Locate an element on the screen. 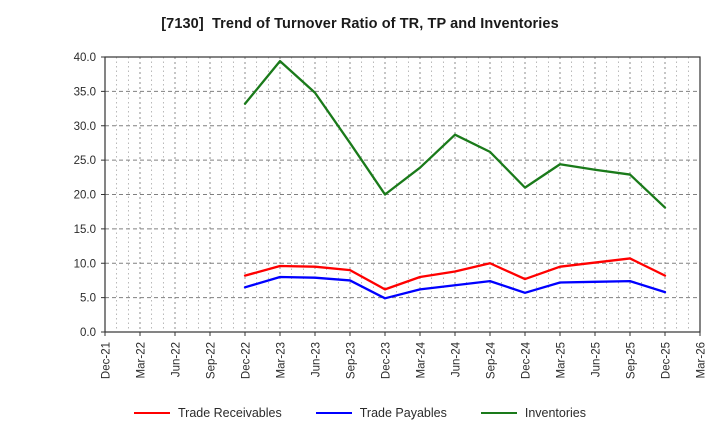 This screenshot has height=440, width=720. y-axis-tick-label: 15.0 is located at coordinates (85, 230).